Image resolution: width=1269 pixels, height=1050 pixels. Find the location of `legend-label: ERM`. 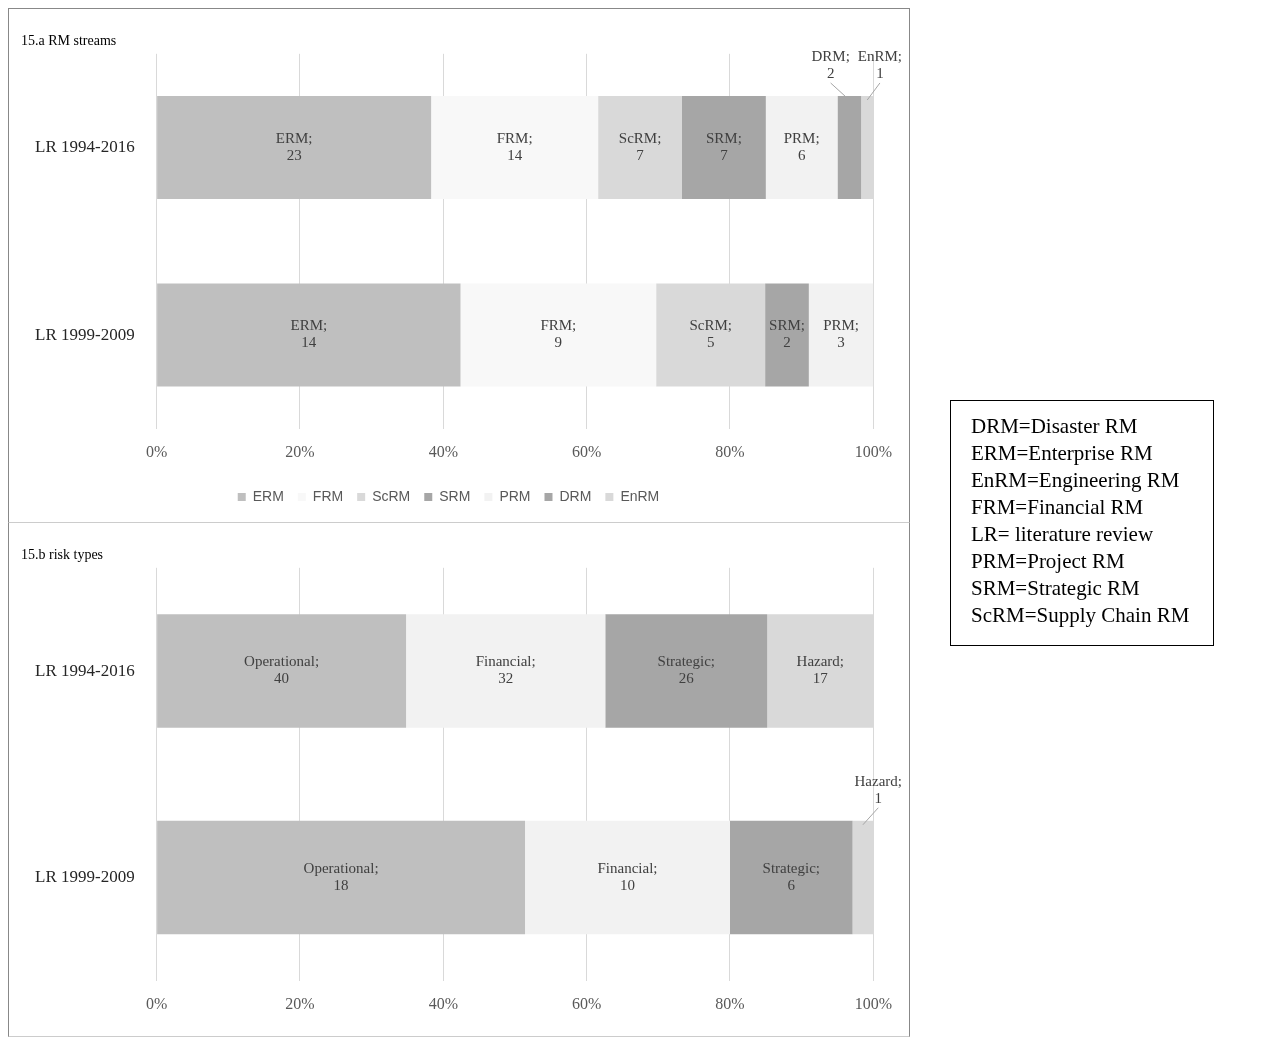

legend-label: ERM is located at coordinates (268, 495).